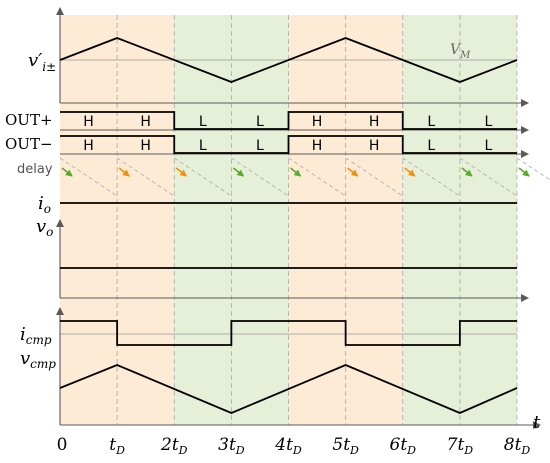 The height and width of the screenshot is (463, 550). I want to click on out-plus-waveform, so click(288, 120).